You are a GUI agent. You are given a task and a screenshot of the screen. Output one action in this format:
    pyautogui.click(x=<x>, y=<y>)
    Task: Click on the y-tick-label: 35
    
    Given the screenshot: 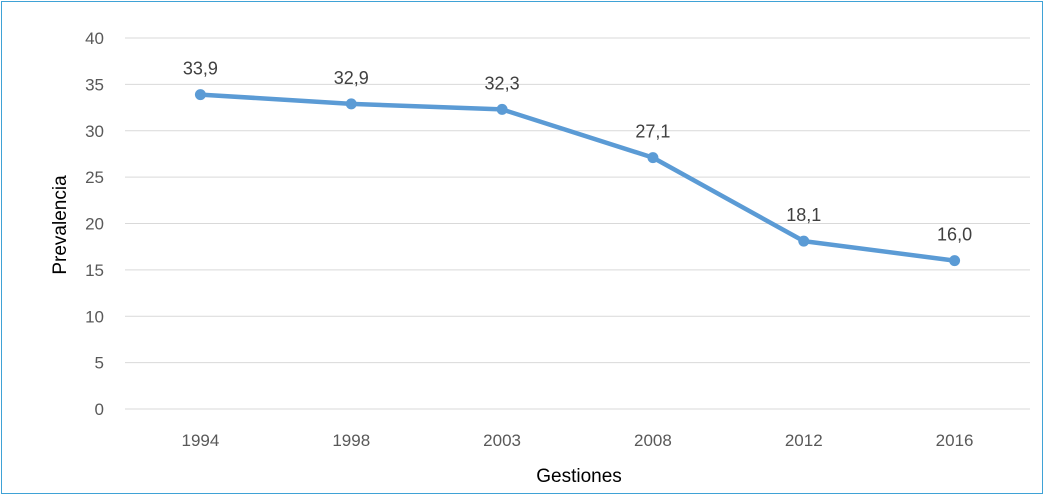 What is the action you would take?
    pyautogui.click(x=94, y=84)
    